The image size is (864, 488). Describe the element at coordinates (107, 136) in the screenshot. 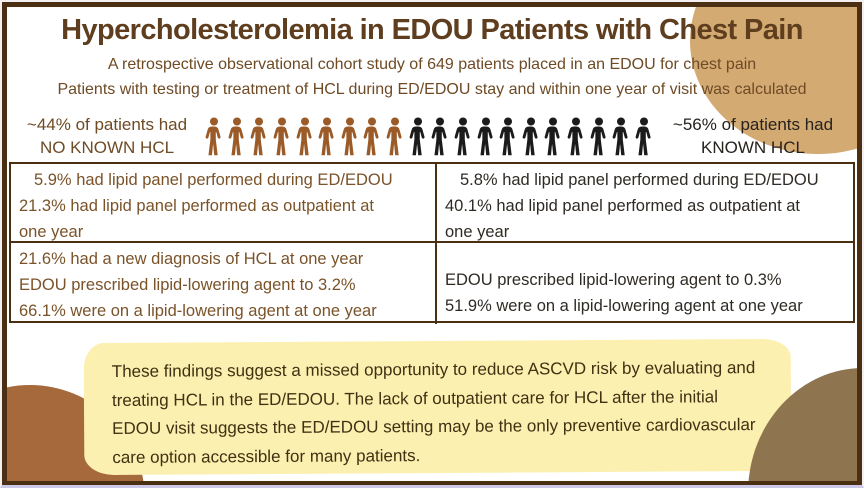

I see `cohort-no-known-hcl-label: ~44% of patients had NO KNOWN HCL` at that location.